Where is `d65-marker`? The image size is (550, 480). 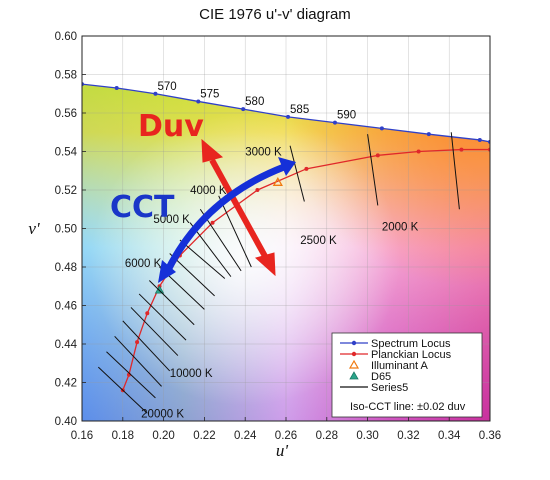 d65-marker is located at coordinates (159, 289).